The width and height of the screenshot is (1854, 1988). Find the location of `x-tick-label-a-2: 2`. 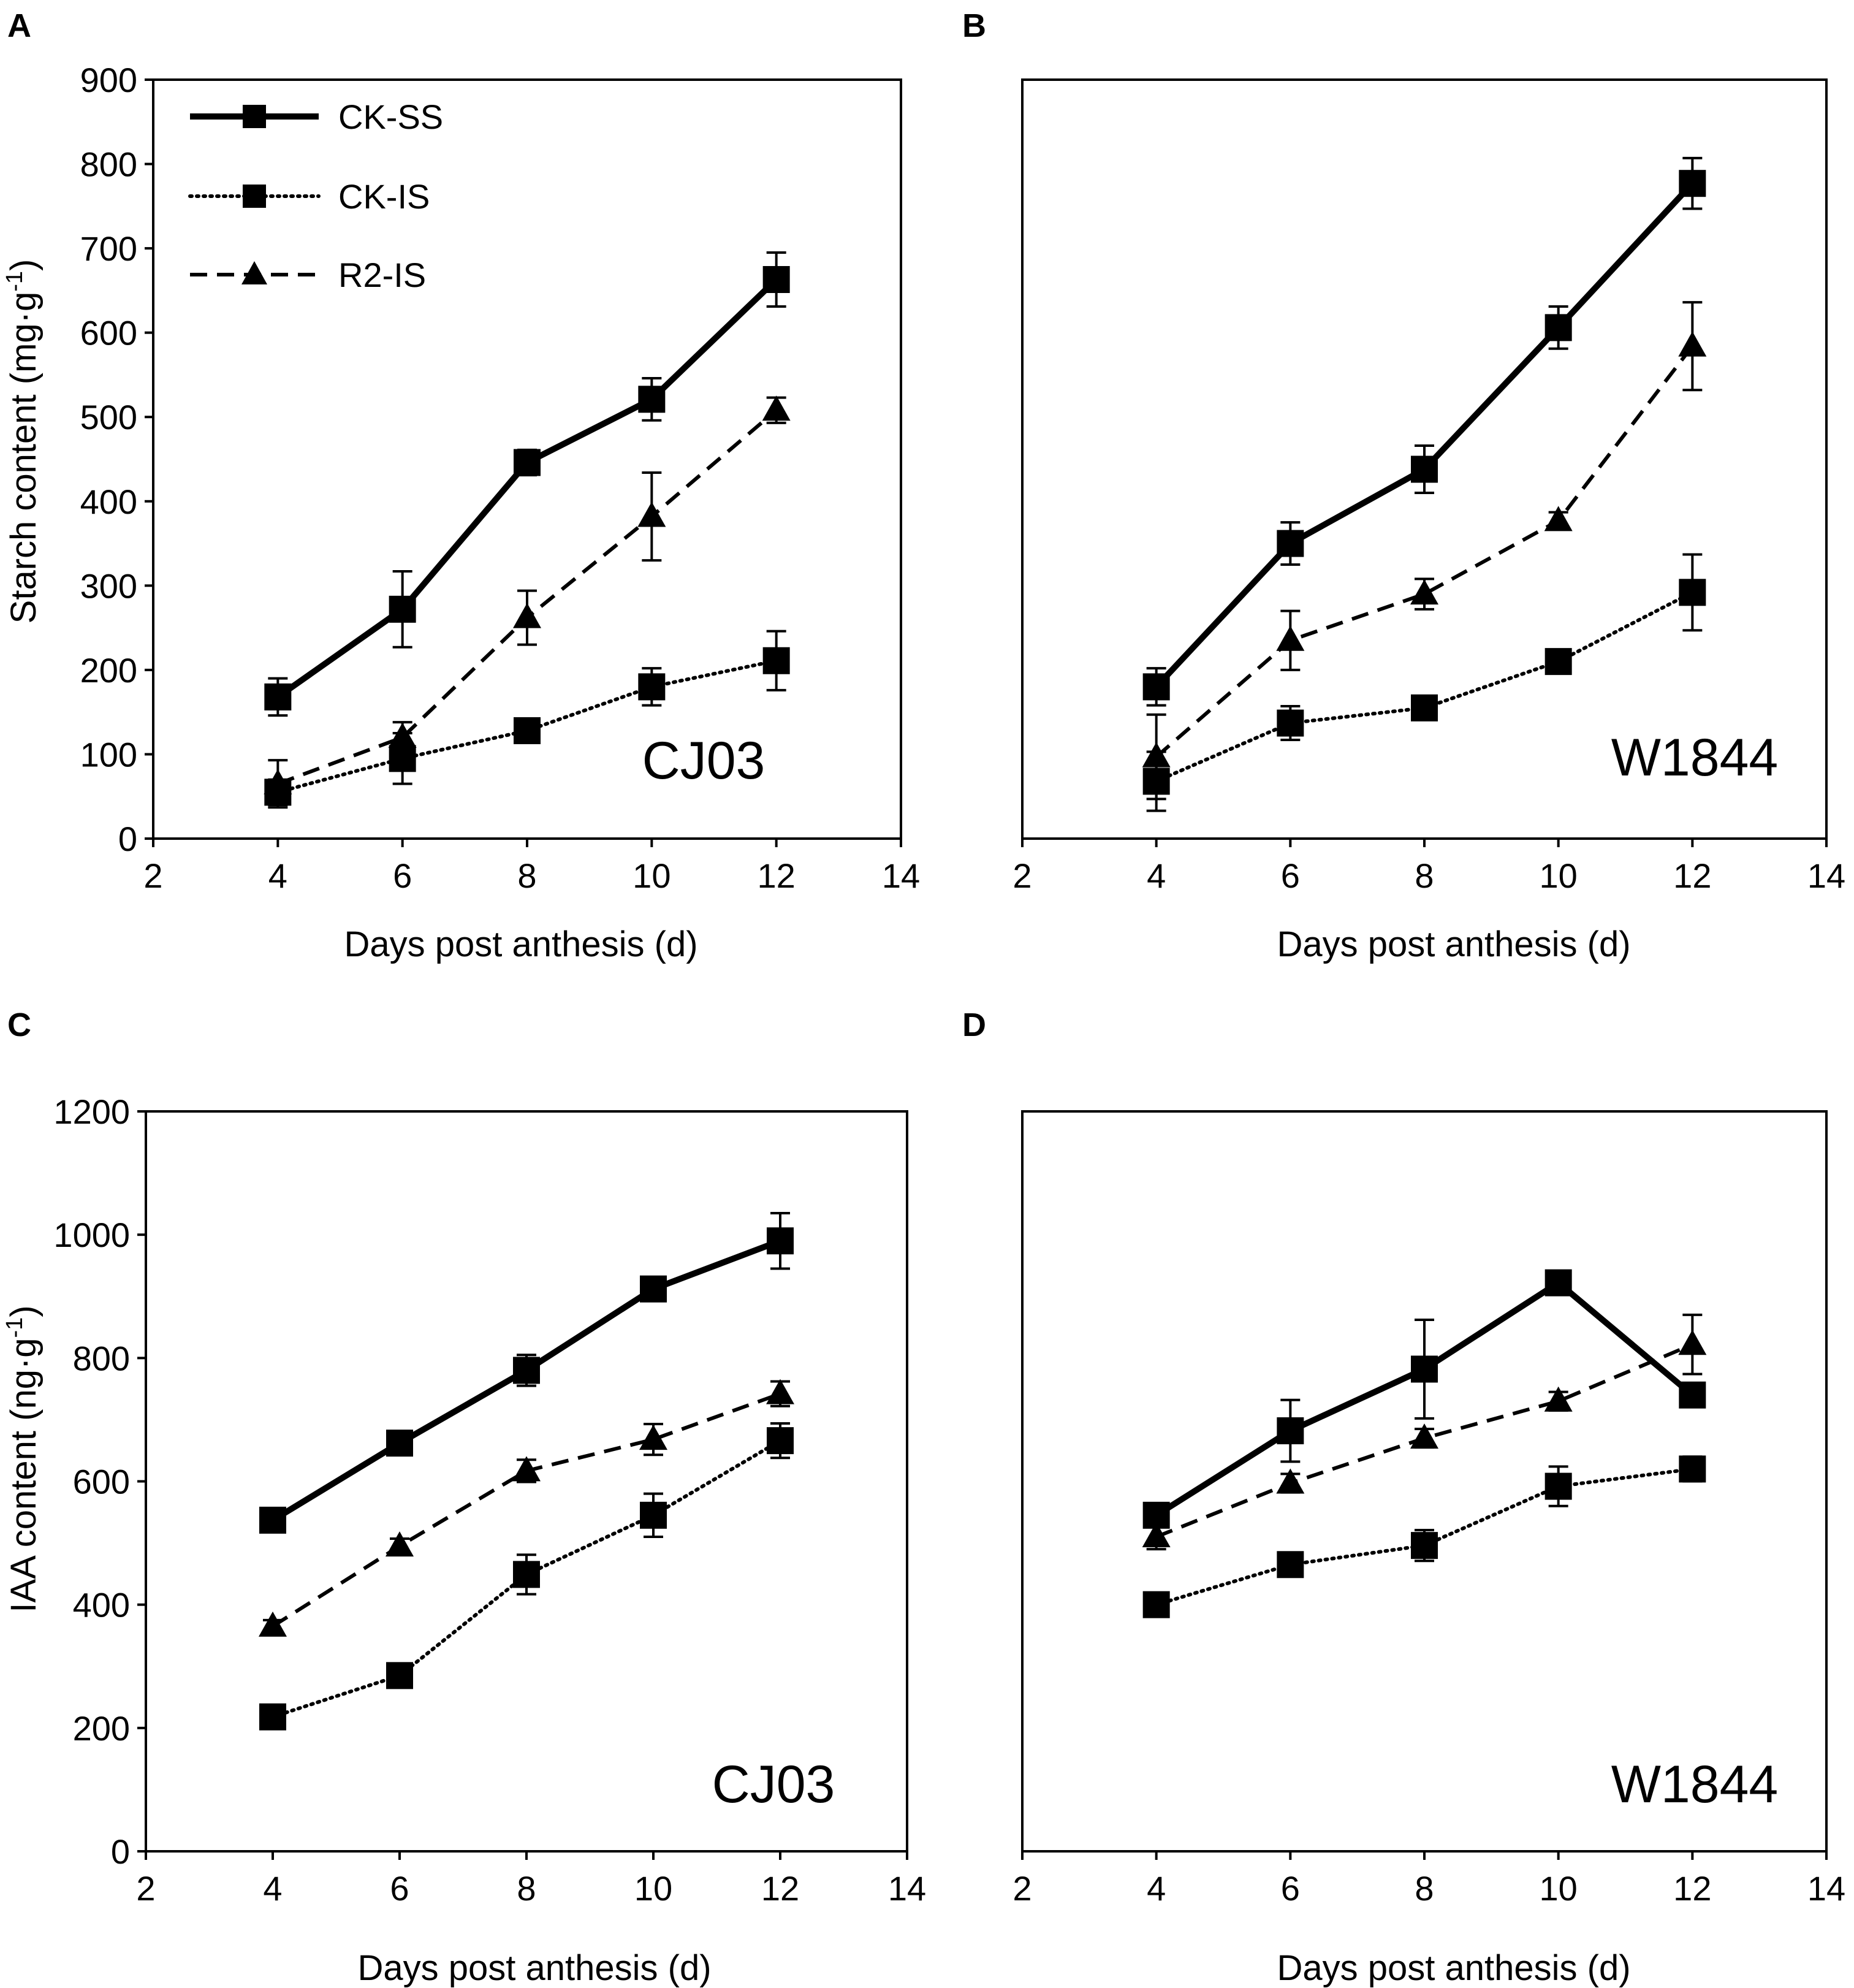

x-tick-label-a-2: 2 is located at coordinates (152, 875).